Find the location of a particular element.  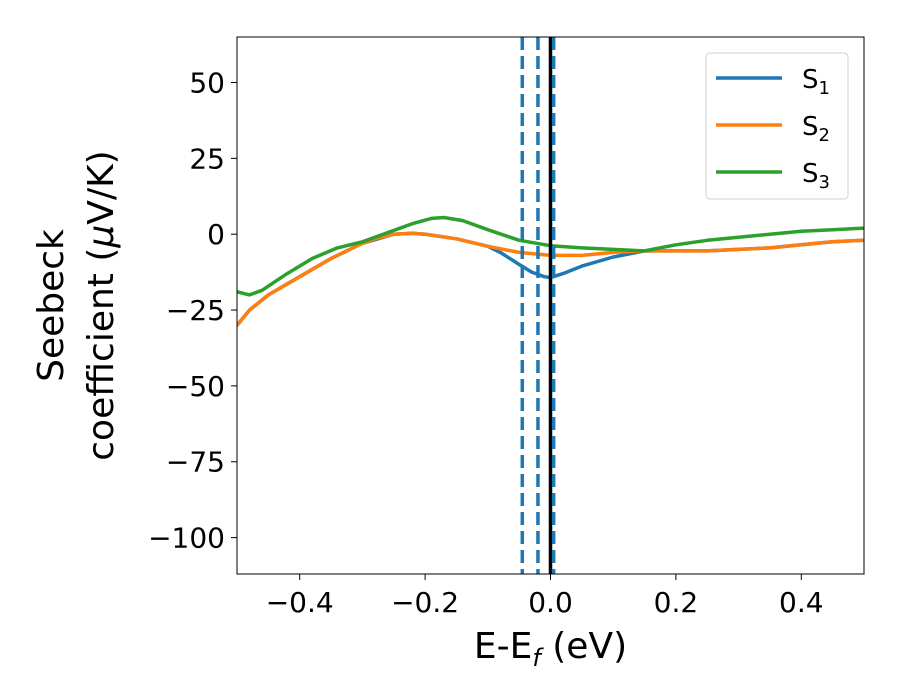

y-tick-label: −100 is located at coordinates (186, 538).